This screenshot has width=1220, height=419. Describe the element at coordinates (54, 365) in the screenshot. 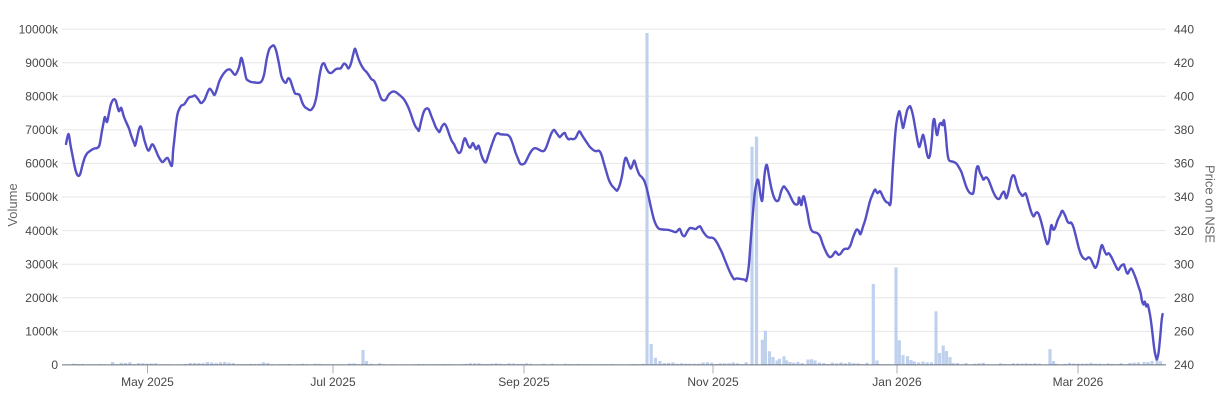

I see `svg-text: 0` at that location.